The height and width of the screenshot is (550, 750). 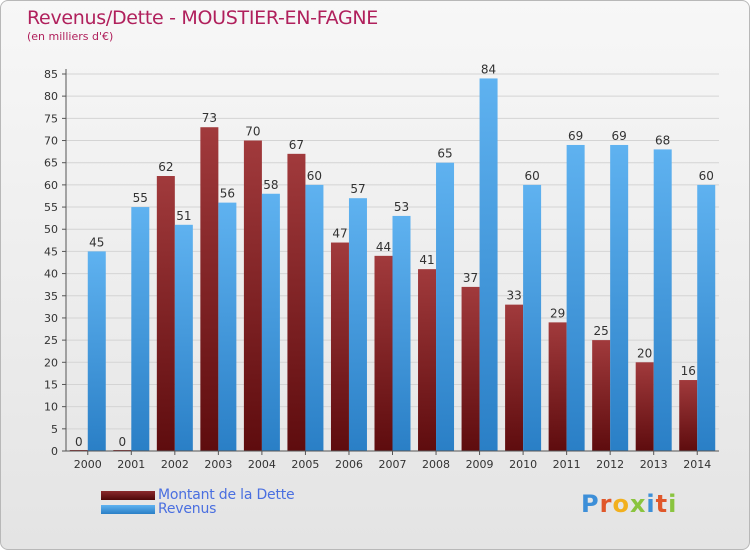 I want to click on data-label-montant-de-la-dette: 44, so click(x=383, y=247).